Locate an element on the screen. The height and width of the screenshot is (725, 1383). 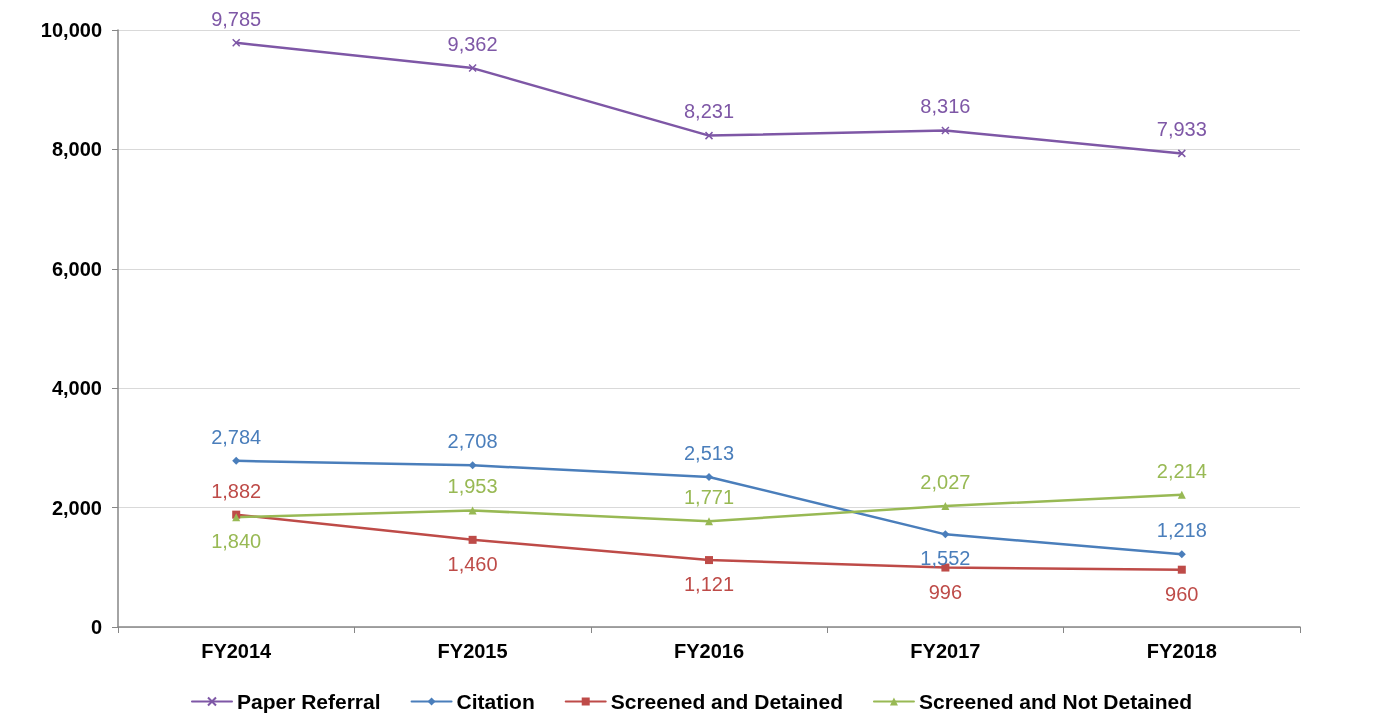
x-tick-label: FY2017 is located at coordinates (945, 651).